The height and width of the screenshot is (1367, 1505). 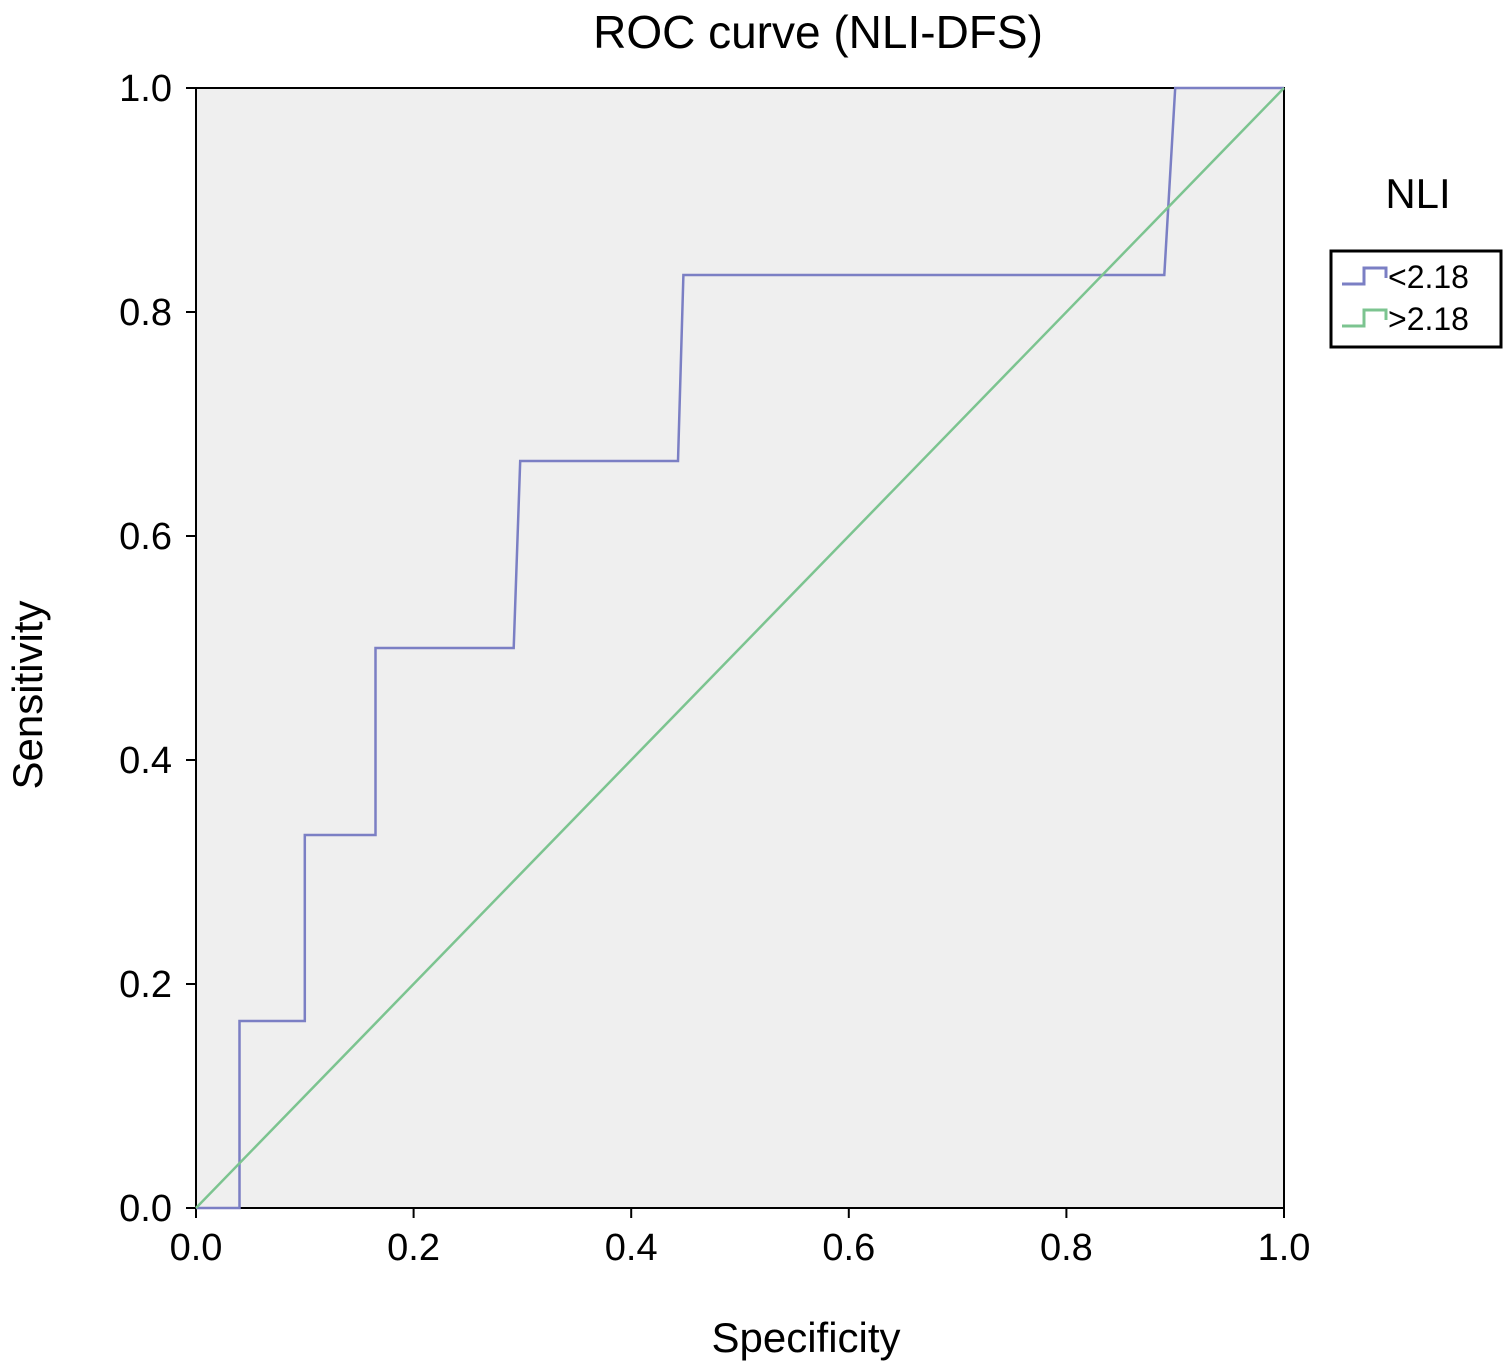 What do you see at coordinates (145, 537) in the screenshot?
I see `y-tick-label: 0.6` at bounding box center [145, 537].